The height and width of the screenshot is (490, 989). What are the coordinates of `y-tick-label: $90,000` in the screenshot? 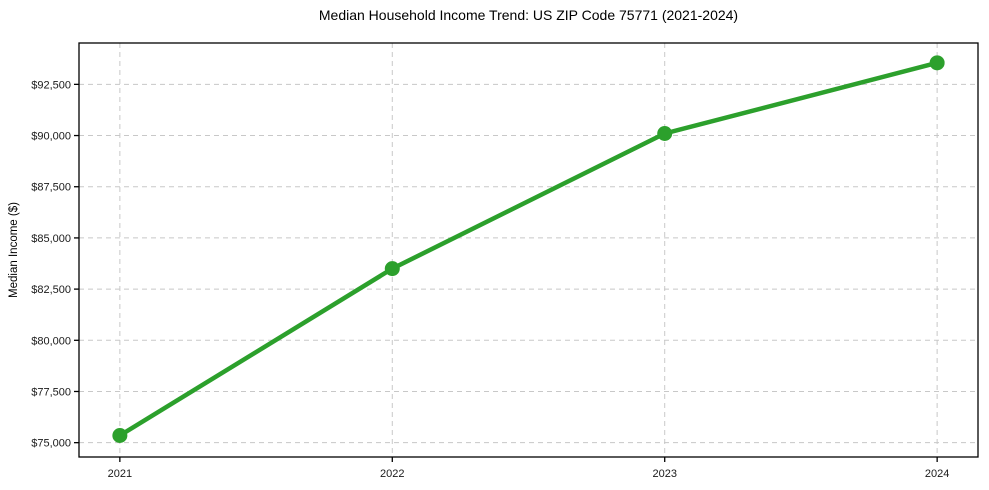 It's located at (51, 137).